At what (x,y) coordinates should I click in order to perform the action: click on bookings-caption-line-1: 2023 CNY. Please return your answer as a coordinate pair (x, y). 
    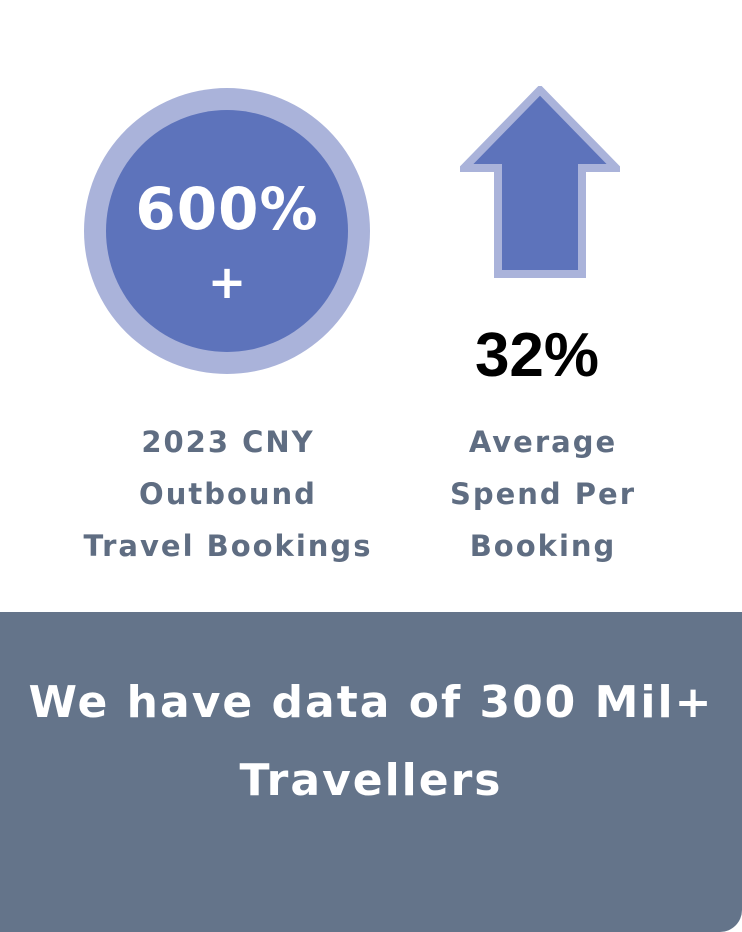
    Looking at the image, I should click on (228, 442).